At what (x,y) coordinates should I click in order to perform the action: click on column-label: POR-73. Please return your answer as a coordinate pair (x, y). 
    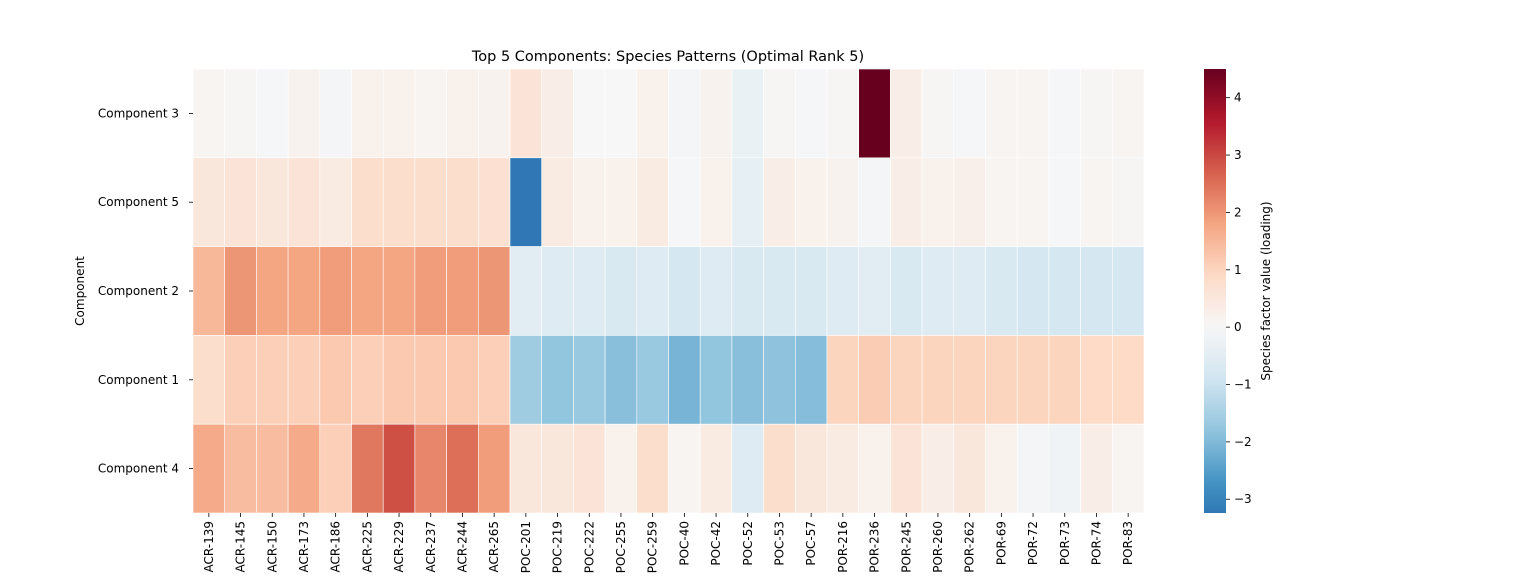
    Looking at the image, I should click on (1065, 543).